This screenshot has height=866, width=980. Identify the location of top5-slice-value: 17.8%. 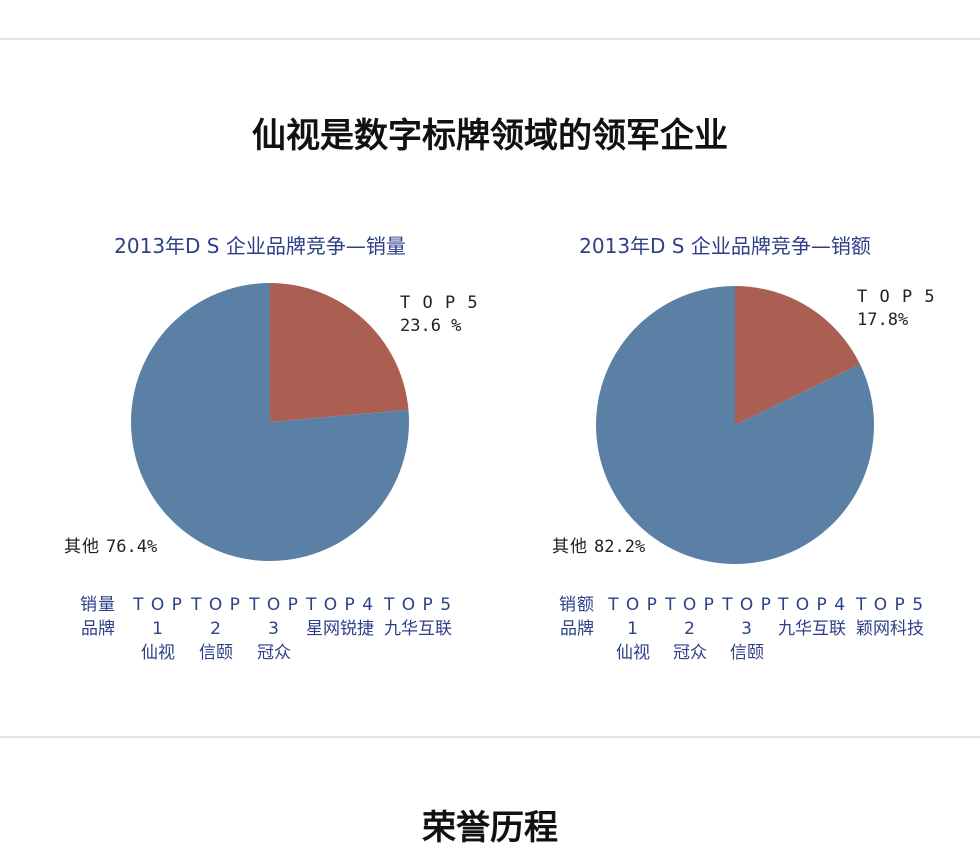
(883, 319).